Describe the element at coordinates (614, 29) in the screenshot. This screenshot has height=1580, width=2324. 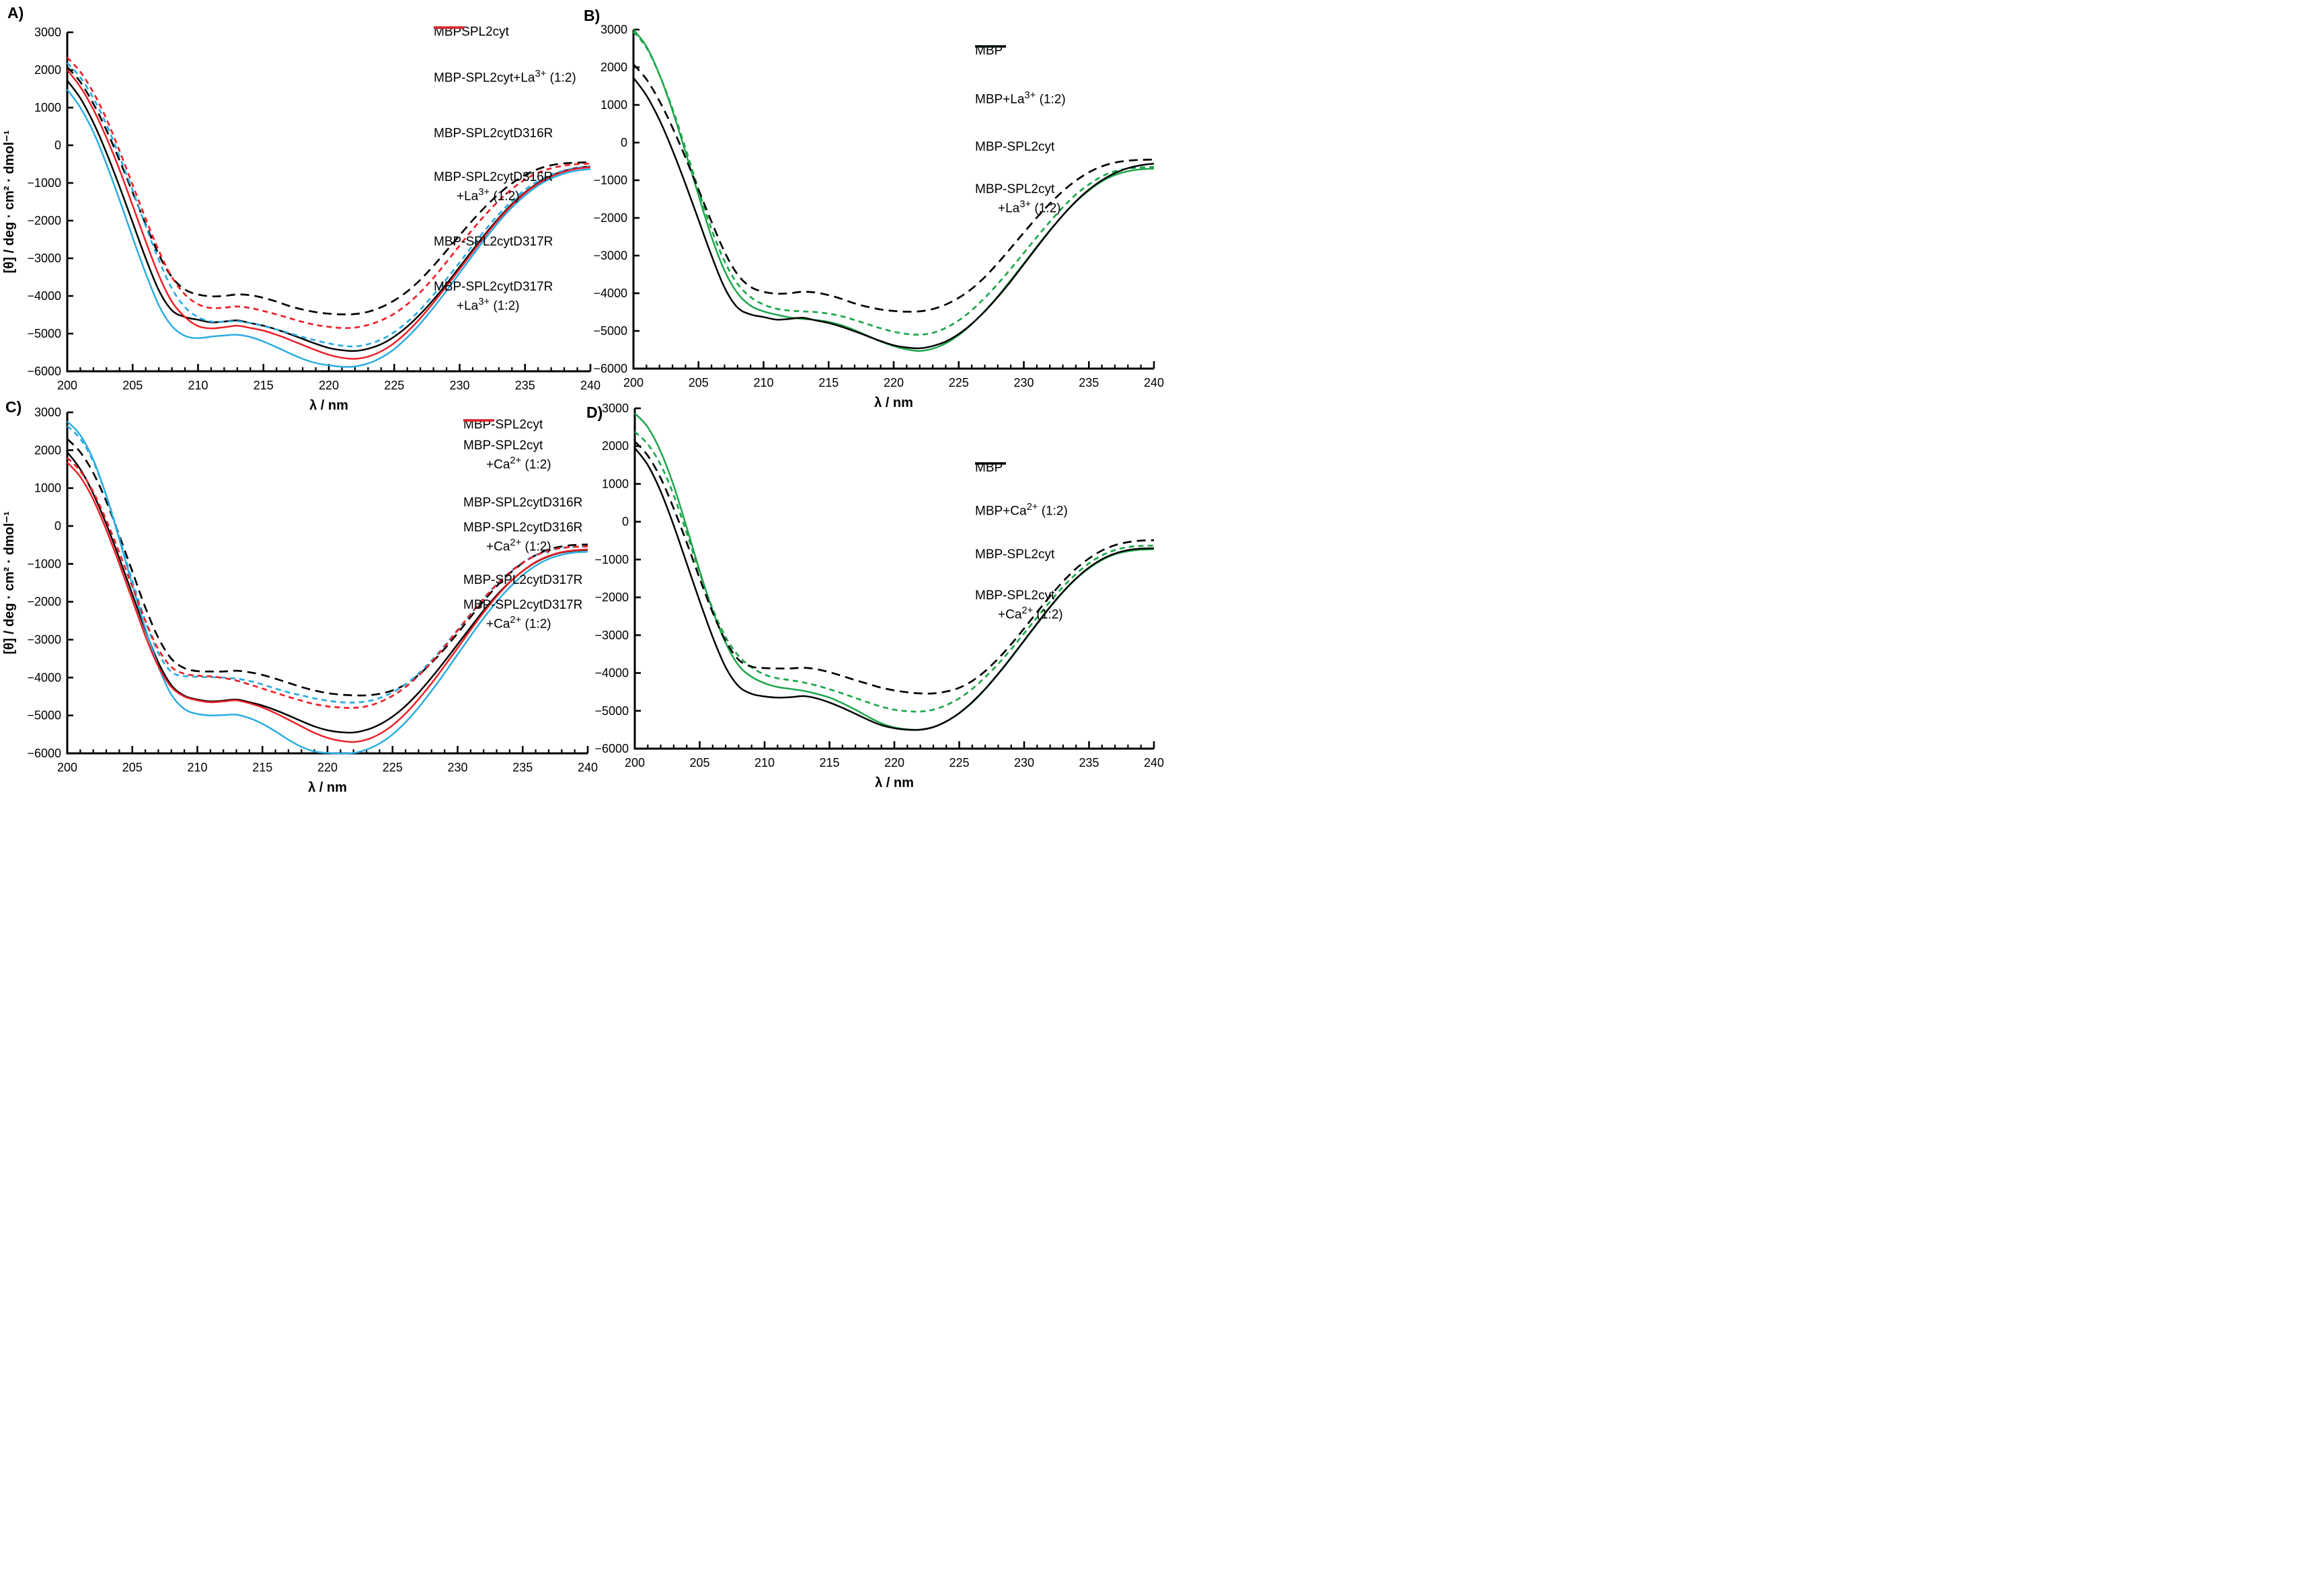
I see `y-tick-label: 3000` at that location.